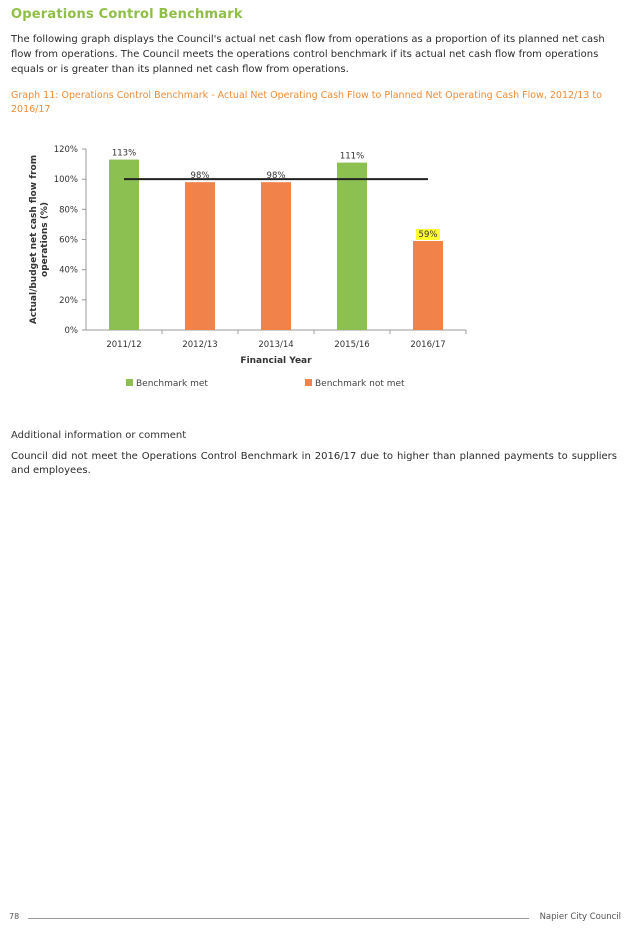  What do you see at coordinates (14, 916) in the screenshot?
I see `page-number: 78` at bounding box center [14, 916].